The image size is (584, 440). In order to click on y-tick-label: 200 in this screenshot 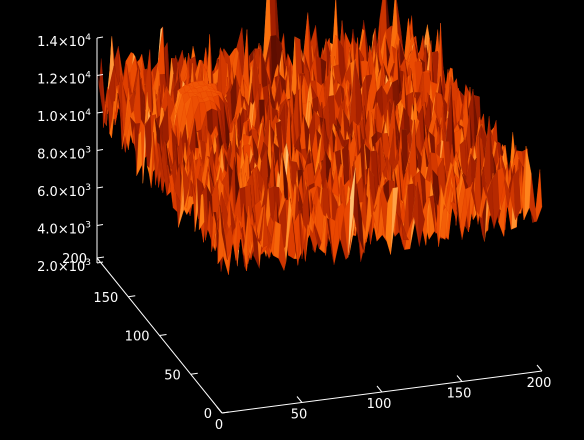, I will do `click(74, 259)`.